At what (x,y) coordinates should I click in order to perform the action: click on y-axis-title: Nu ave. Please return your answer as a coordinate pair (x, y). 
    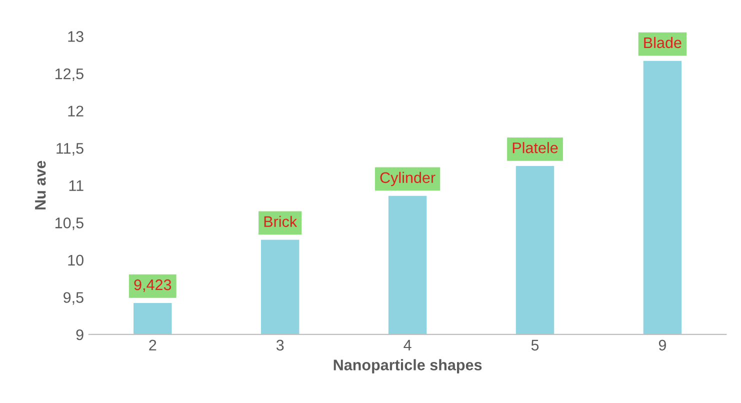
    Looking at the image, I should click on (40, 185).